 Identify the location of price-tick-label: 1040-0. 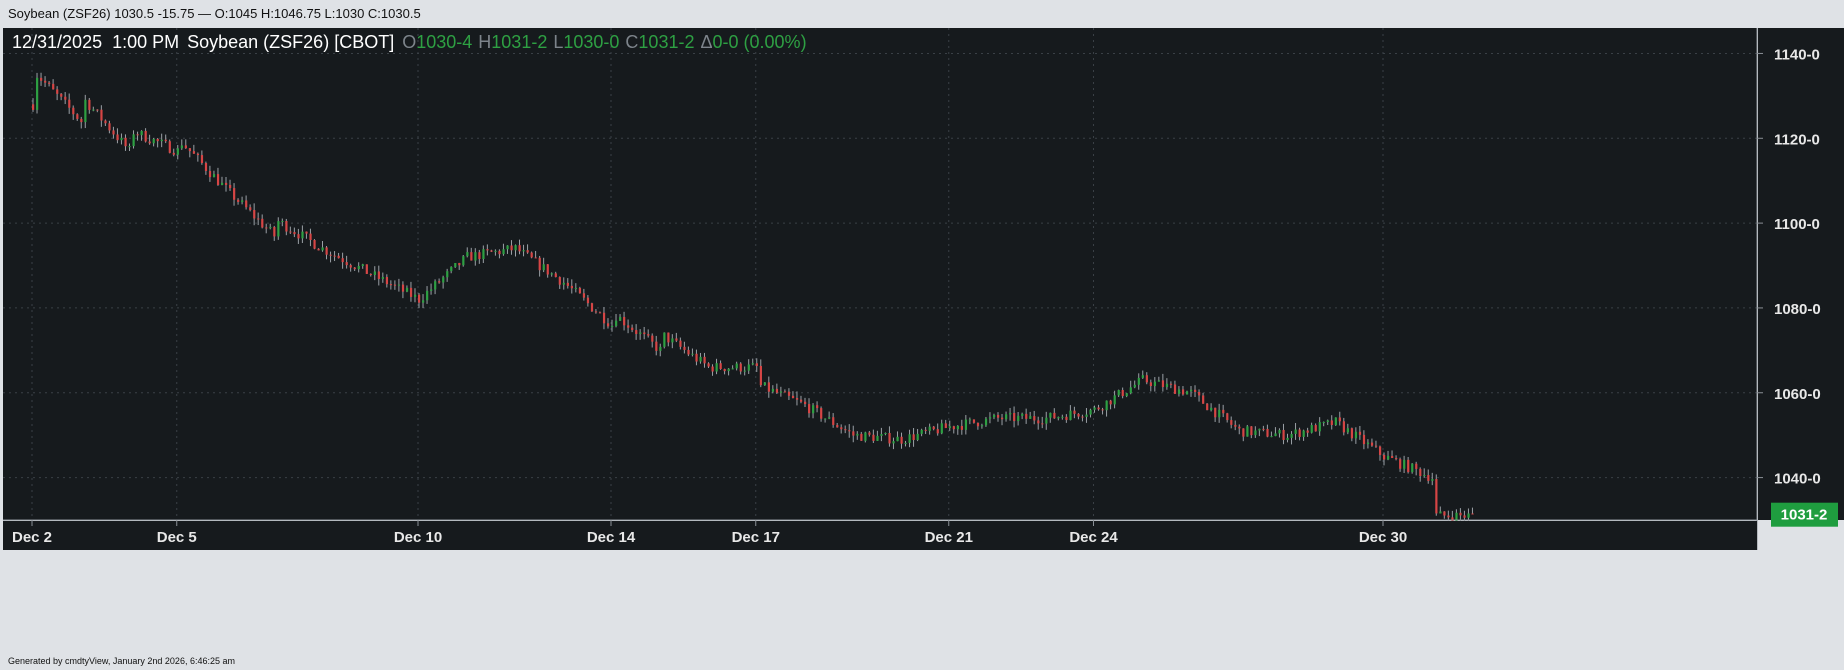
(1797, 479).